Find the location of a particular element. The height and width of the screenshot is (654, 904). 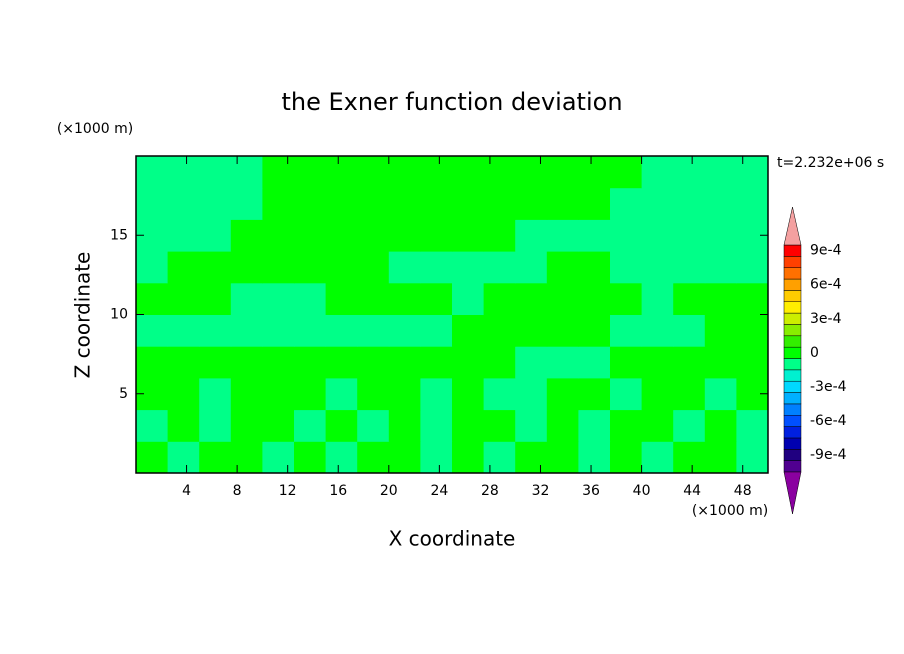

colorbar-tick-label: 6e-4 is located at coordinates (826, 285).